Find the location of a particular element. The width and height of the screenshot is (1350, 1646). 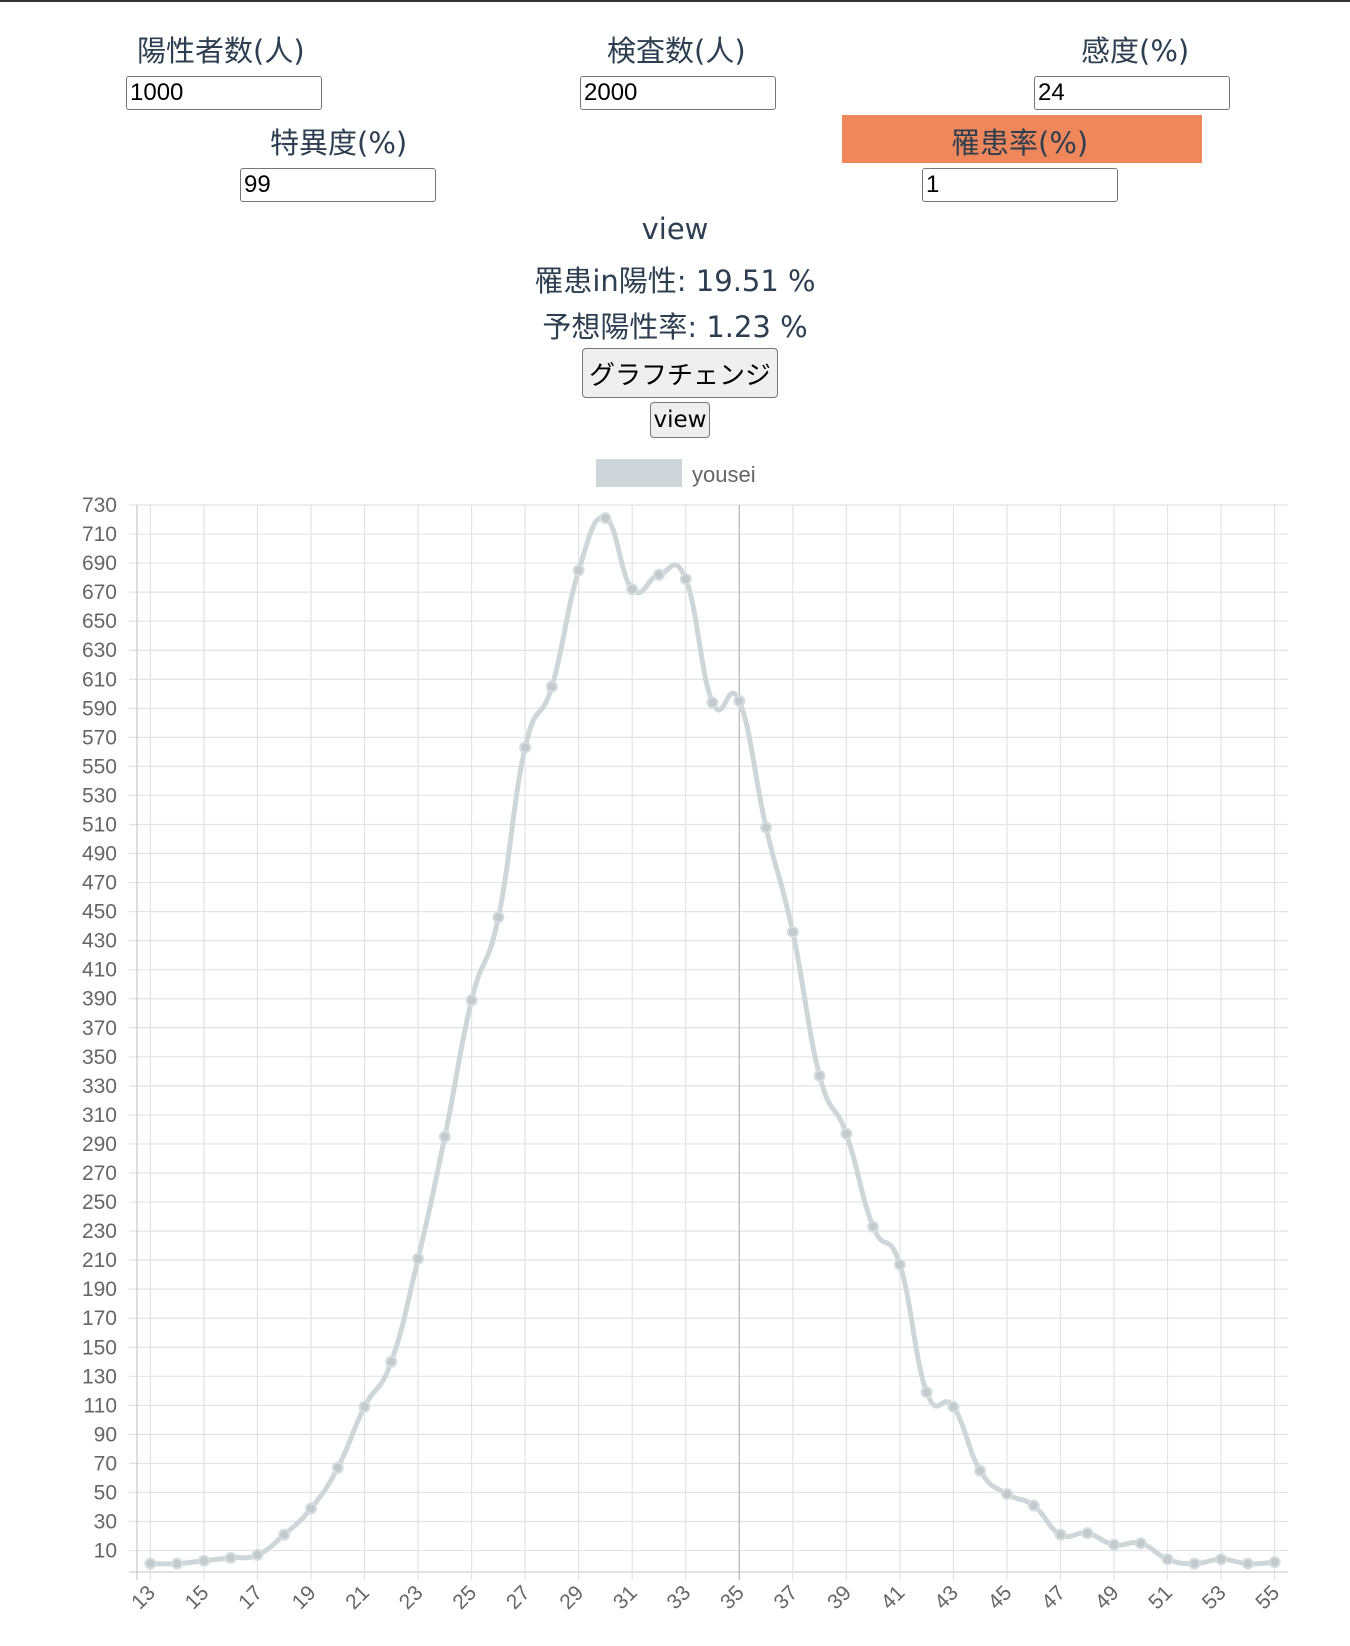

y-tick-label: 370 is located at coordinates (99, 1028).